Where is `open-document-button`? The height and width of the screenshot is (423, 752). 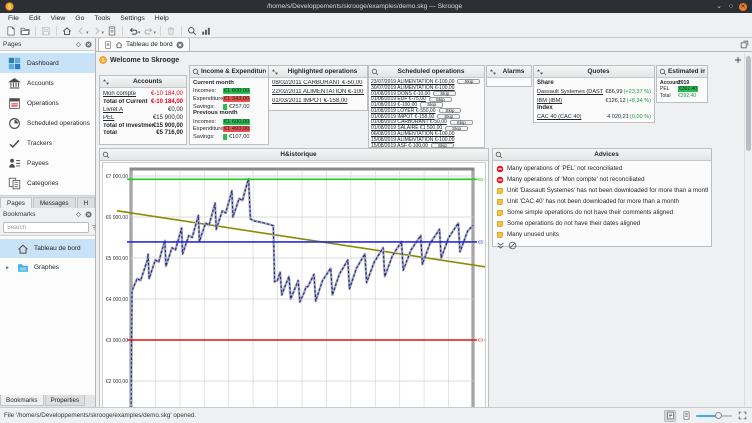 open-document-button is located at coordinates (25, 31).